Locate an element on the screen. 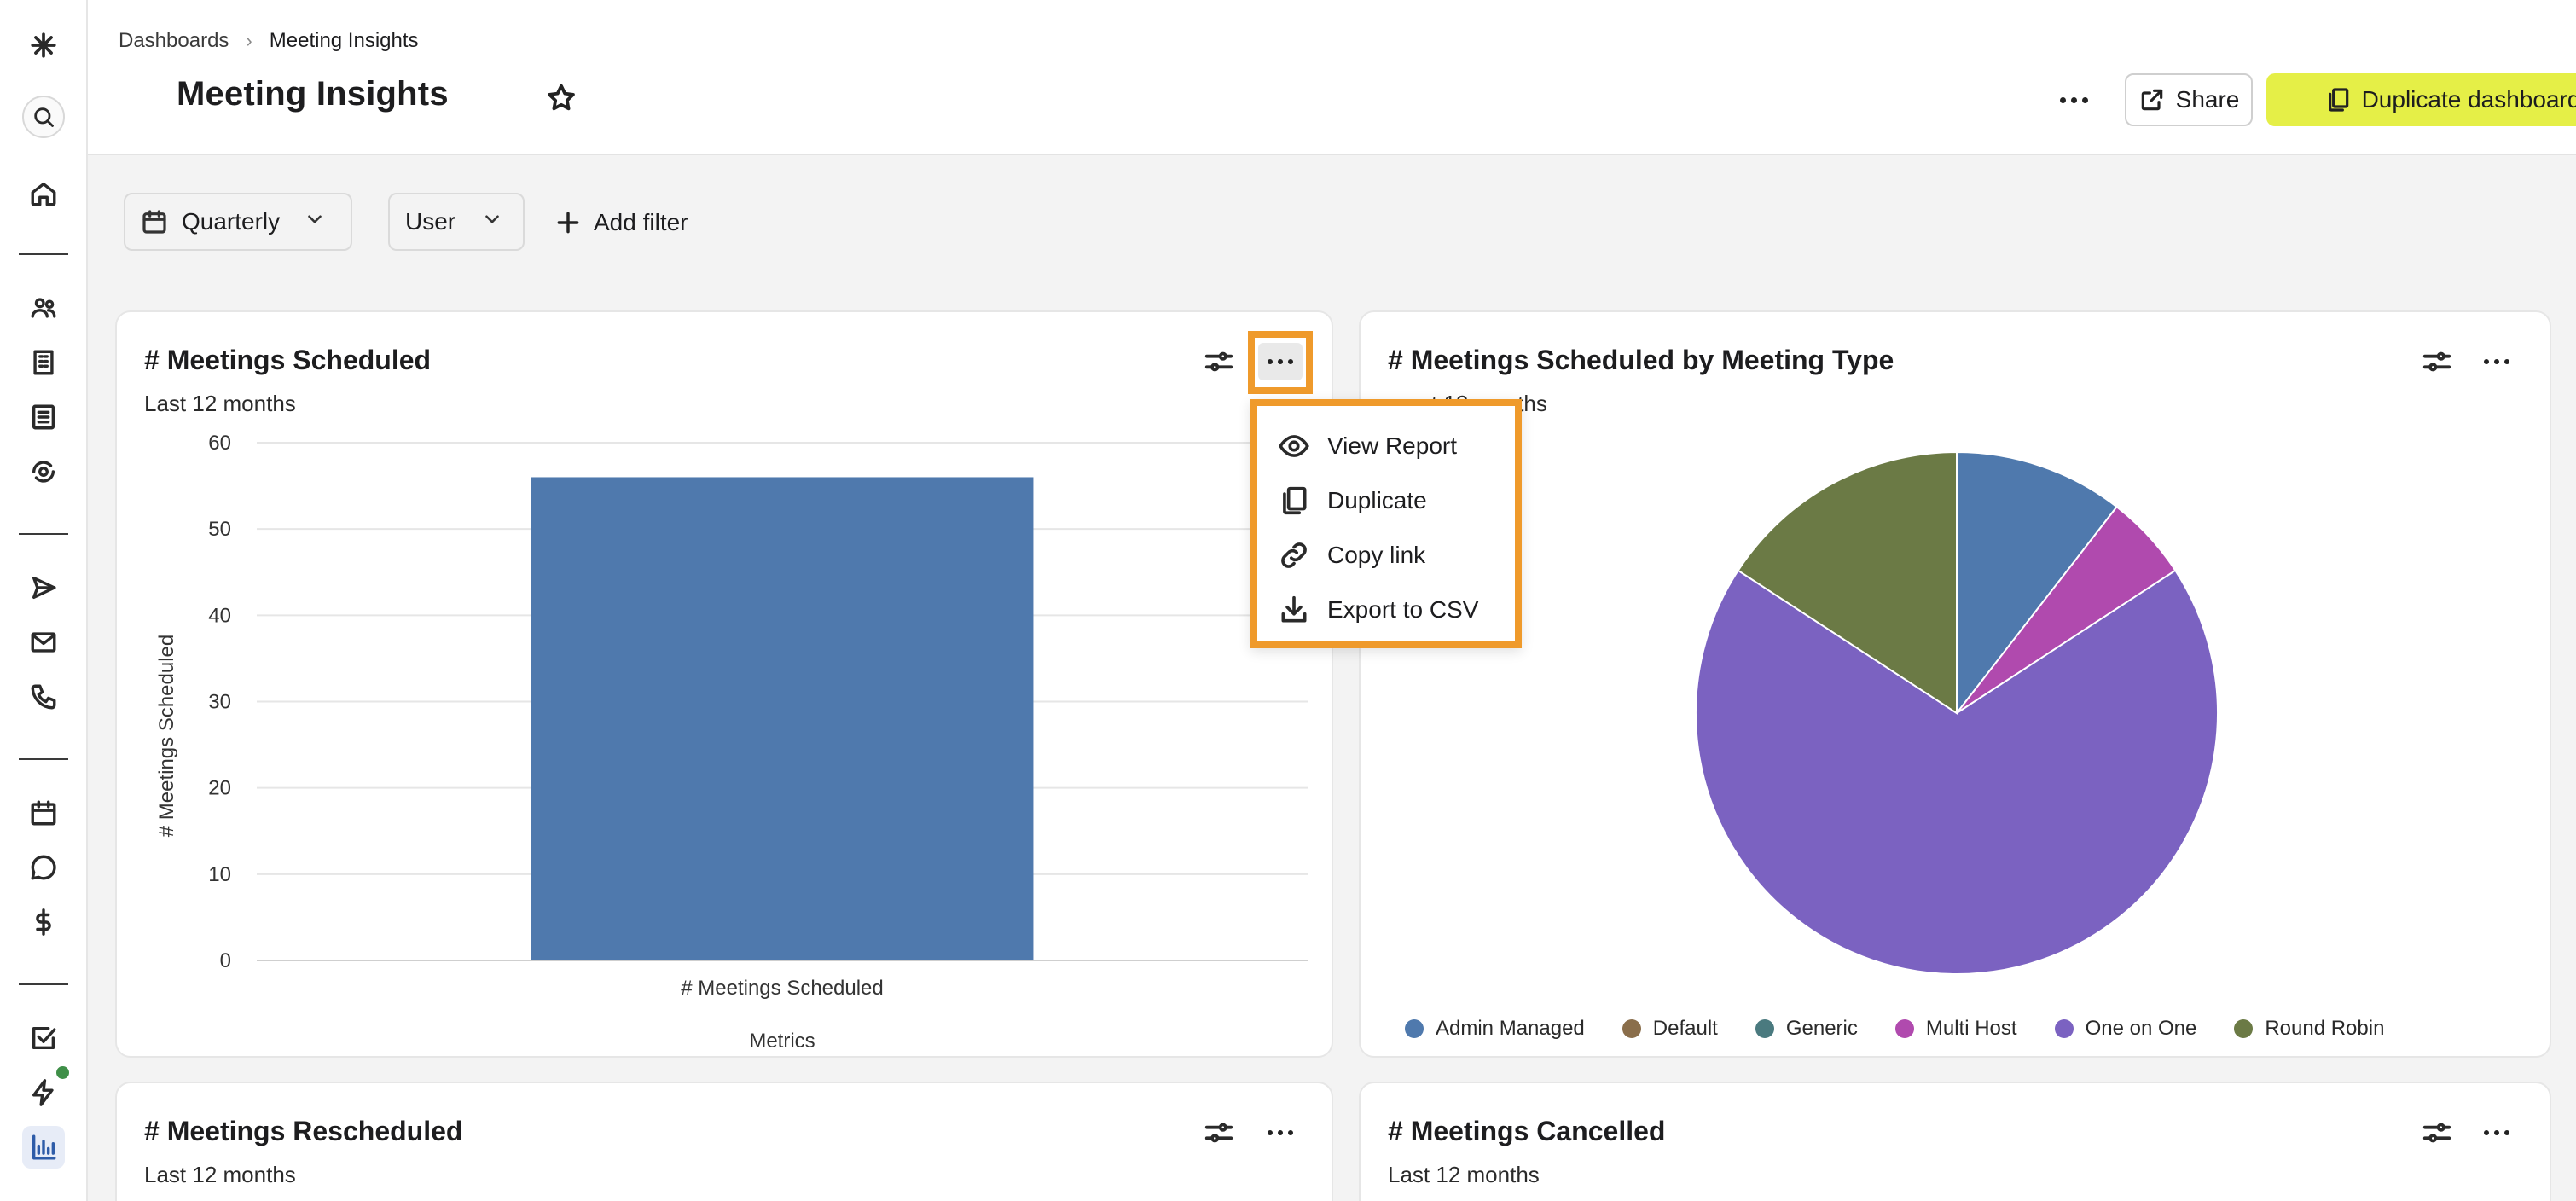 This screenshot has width=2576, height=1201. legend-item: Round Robin is located at coordinates (2309, 1029).